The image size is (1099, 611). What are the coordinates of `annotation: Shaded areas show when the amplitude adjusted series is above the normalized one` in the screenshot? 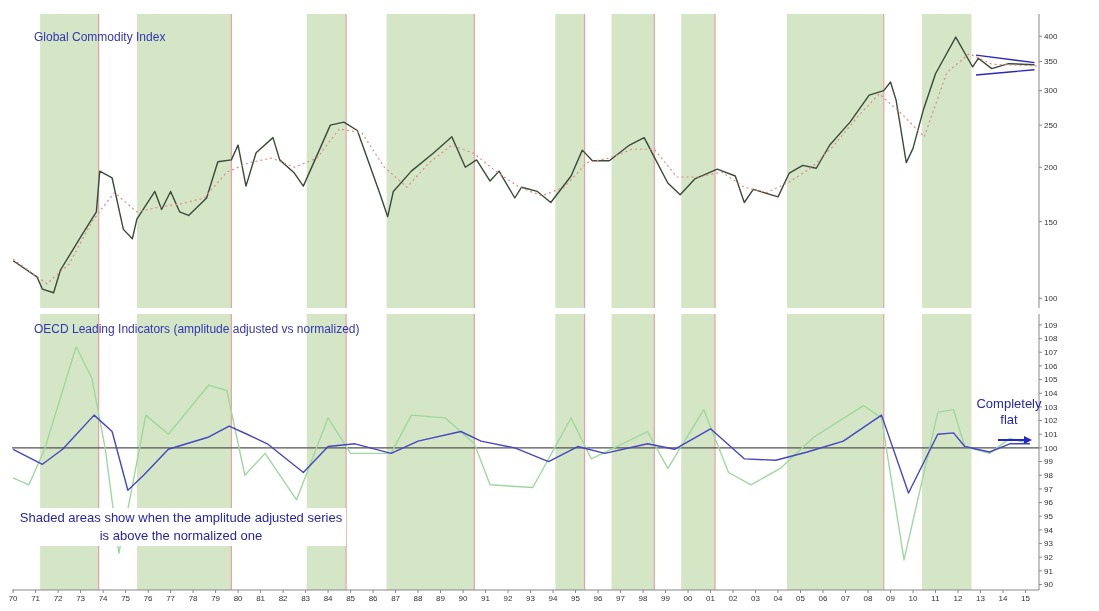 It's located at (181, 527).